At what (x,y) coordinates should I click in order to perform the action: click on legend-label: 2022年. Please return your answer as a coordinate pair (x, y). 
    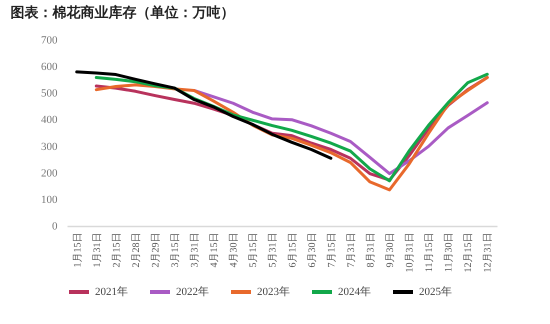
    Looking at the image, I should click on (192, 292).